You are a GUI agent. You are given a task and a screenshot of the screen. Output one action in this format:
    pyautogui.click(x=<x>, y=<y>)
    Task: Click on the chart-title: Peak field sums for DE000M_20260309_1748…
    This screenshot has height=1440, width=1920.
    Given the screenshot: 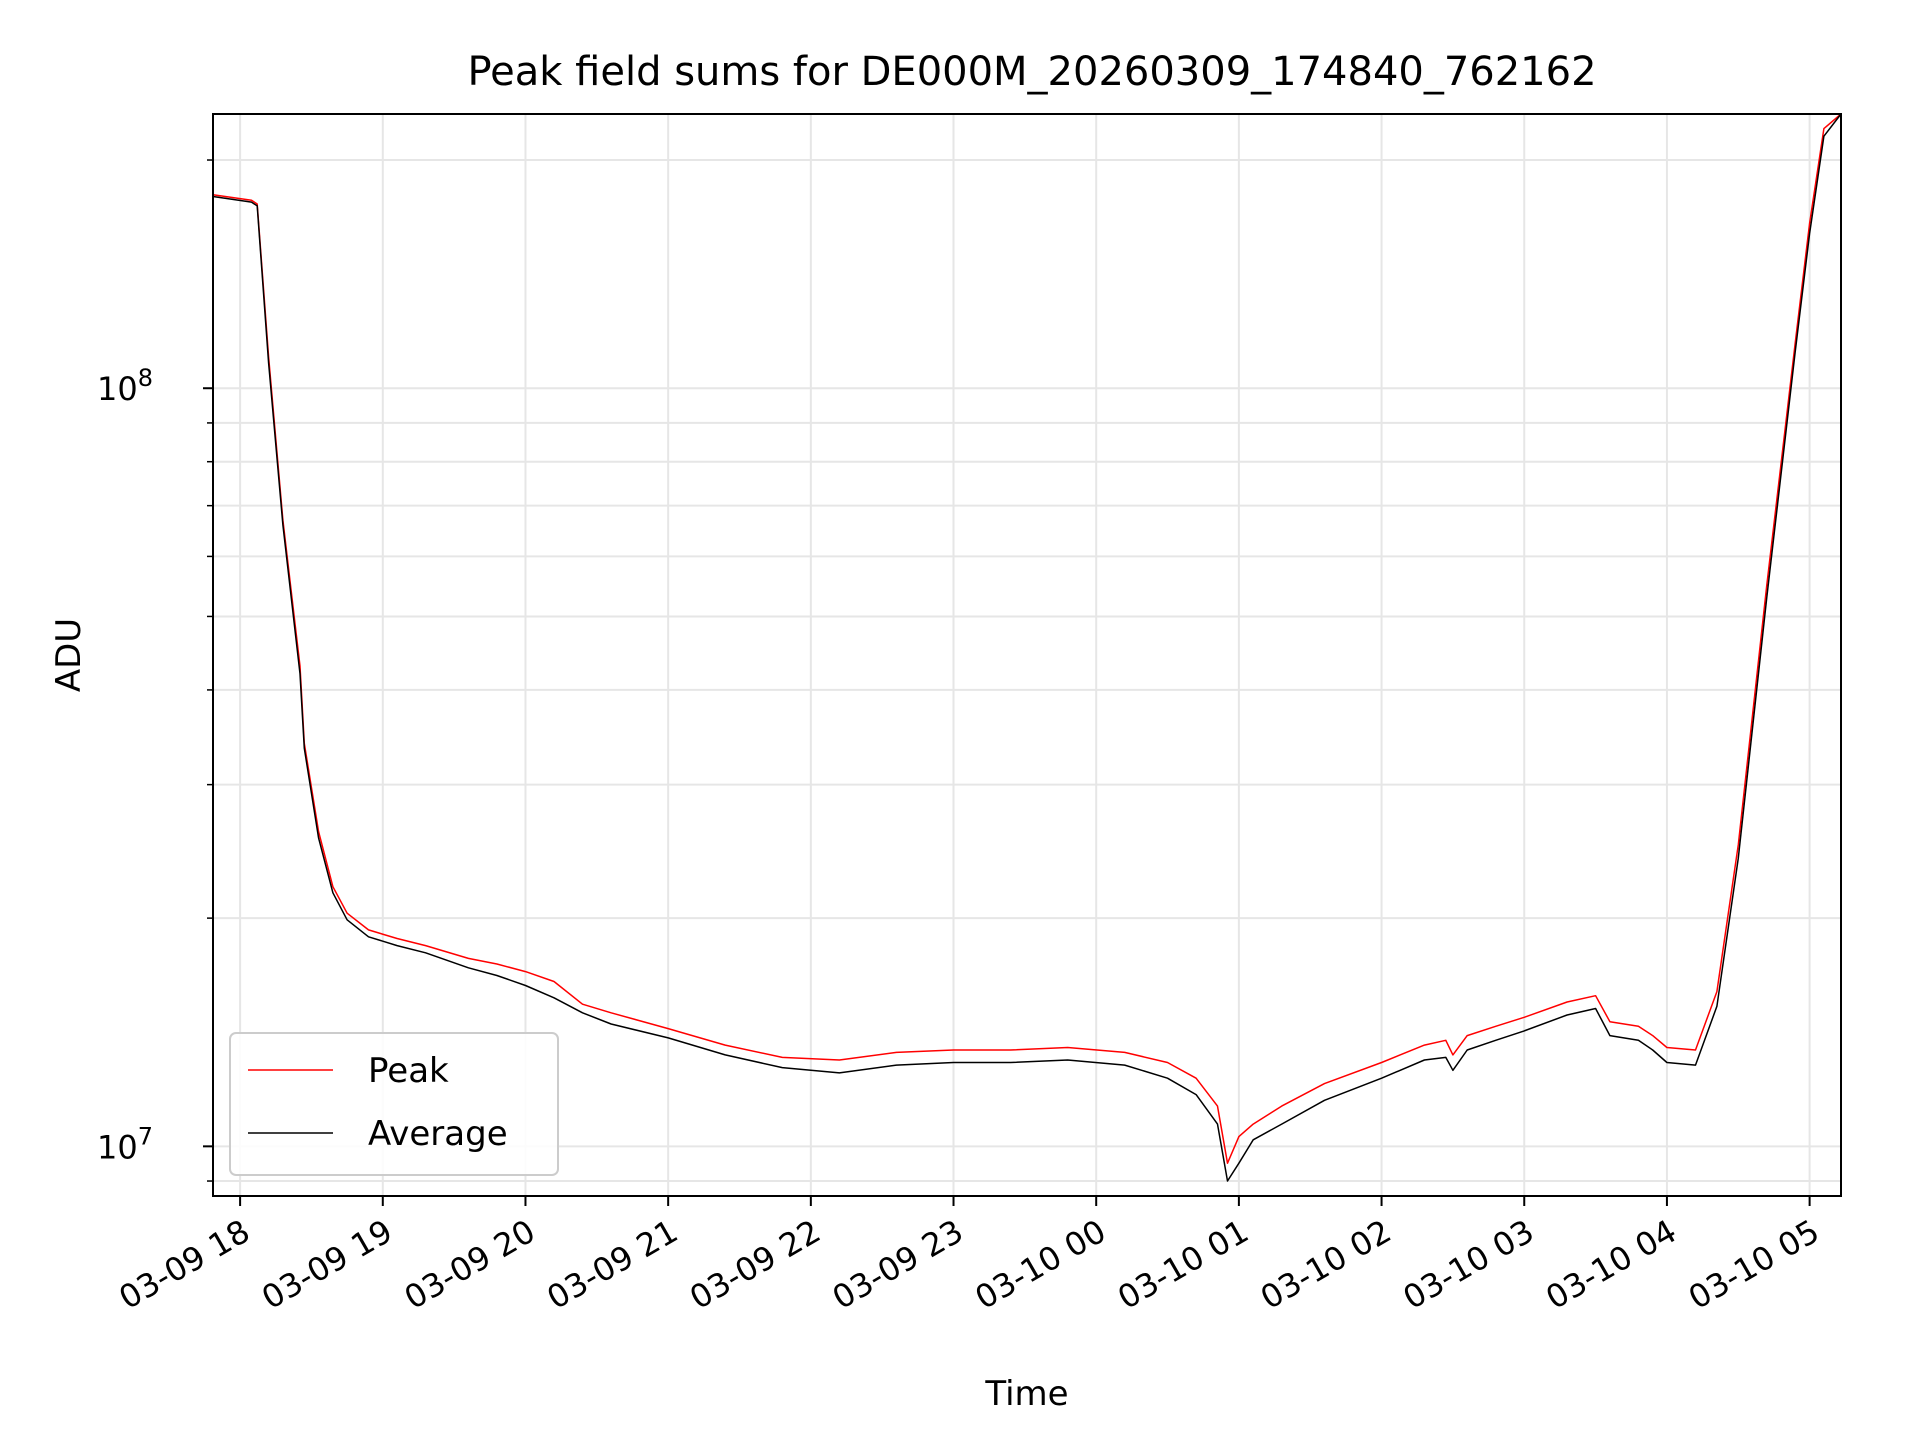 What is the action you would take?
    pyautogui.click(x=1031, y=72)
    